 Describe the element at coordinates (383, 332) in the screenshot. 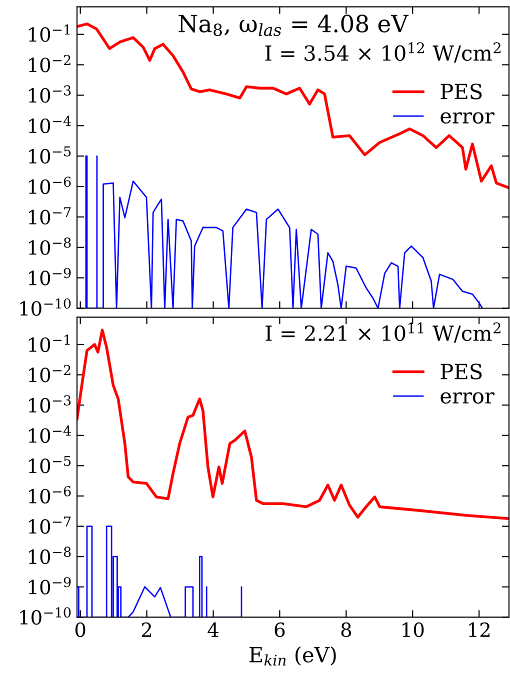

I see `annotation: I = 2.21 × 10$^{11}$ W/cm$^{2}$` at that location.